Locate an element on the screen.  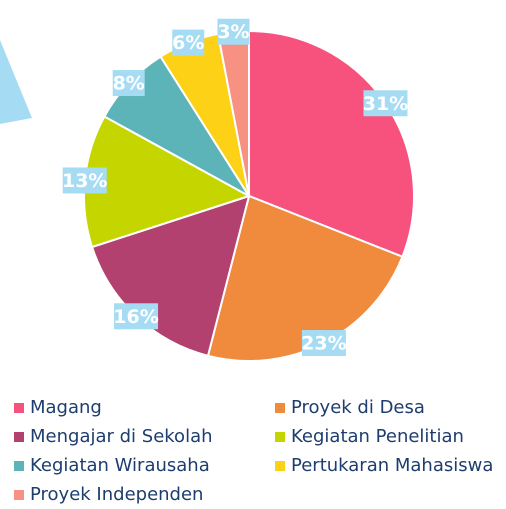
data-label: 16% is located at coordinates (135, 317).